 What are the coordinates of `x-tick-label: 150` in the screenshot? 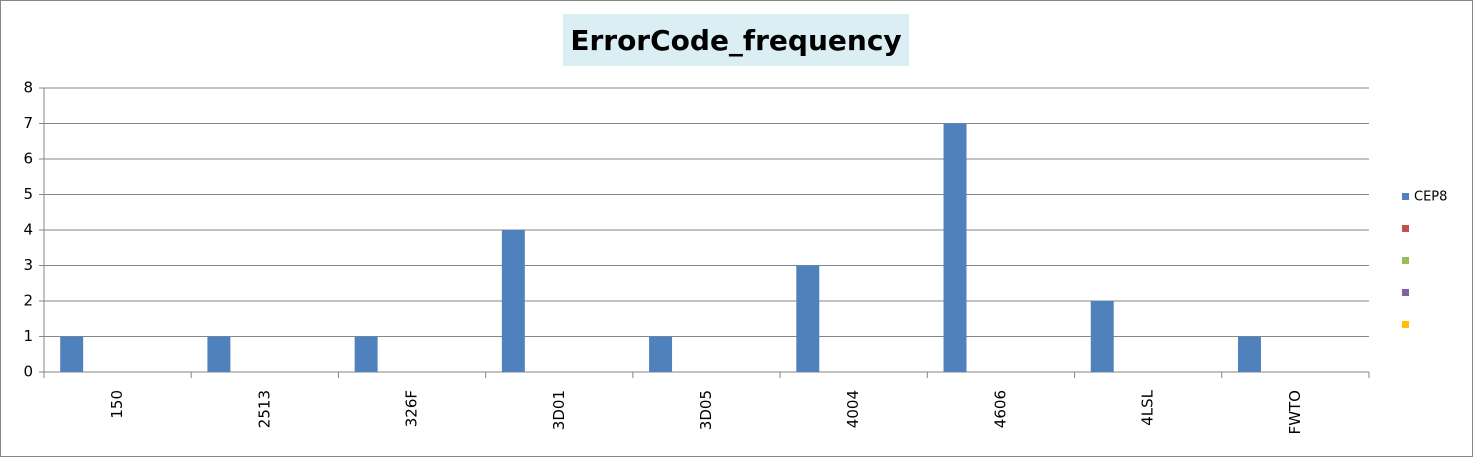 It's located at (117, 404).